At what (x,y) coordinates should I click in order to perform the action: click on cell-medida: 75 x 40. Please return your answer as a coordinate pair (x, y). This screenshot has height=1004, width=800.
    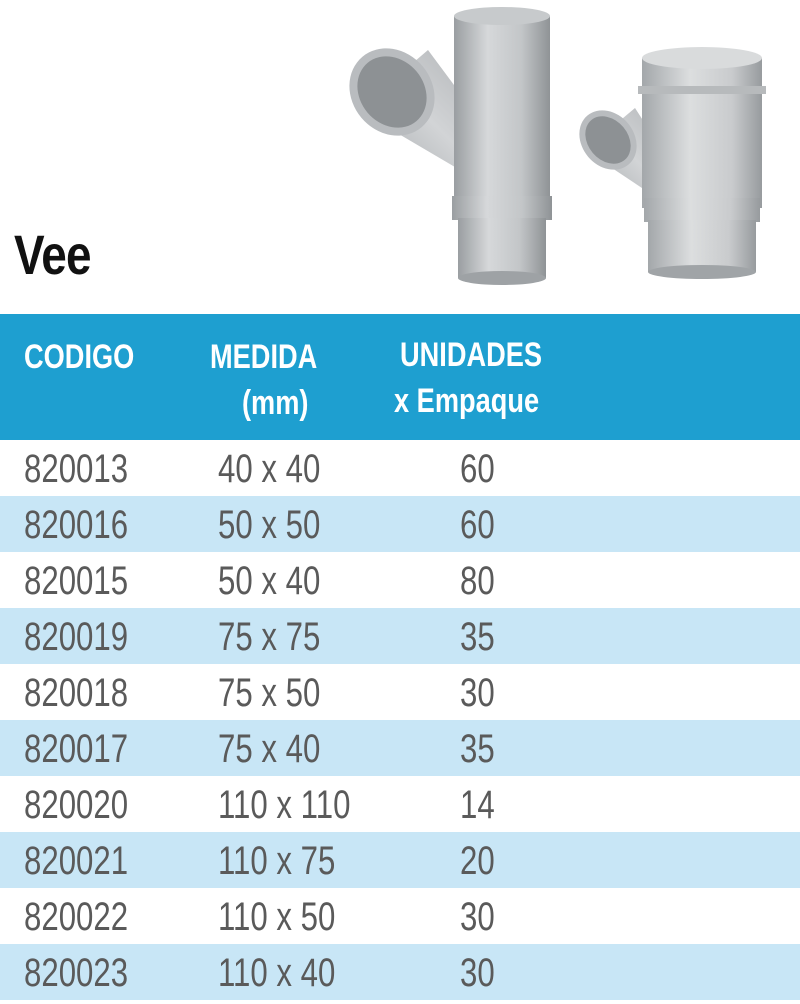
    Looking at the image, I should click on (269, 749).